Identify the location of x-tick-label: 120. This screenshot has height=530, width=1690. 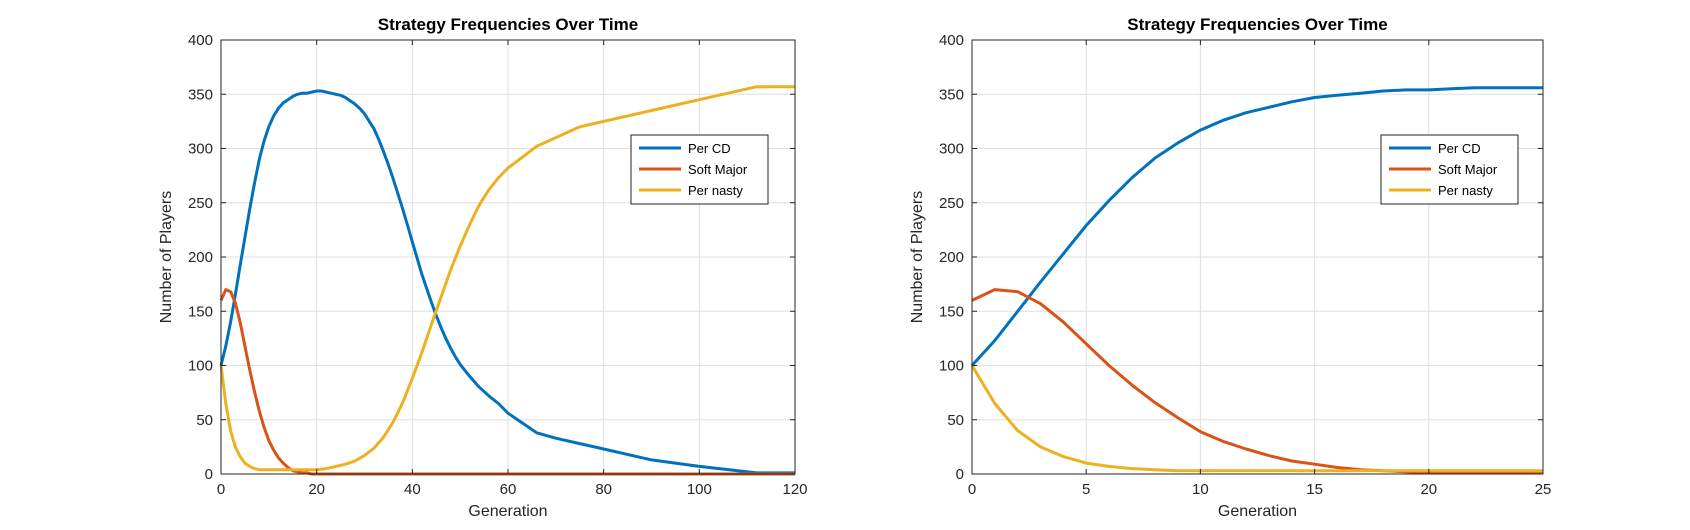
(794, 489).